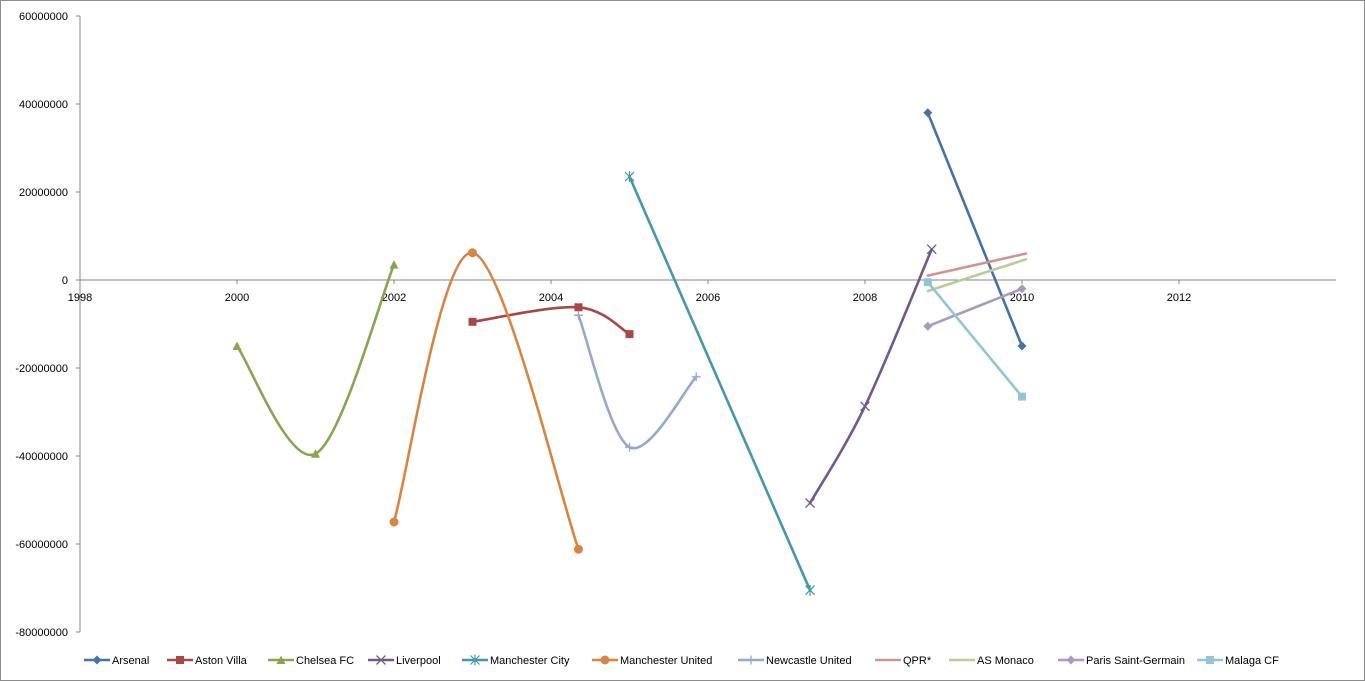 The width and height of the screenshot is (1365, 681). I want to click on legend-item-chelsea-fc: Chelsea FC, so click(311, 661).